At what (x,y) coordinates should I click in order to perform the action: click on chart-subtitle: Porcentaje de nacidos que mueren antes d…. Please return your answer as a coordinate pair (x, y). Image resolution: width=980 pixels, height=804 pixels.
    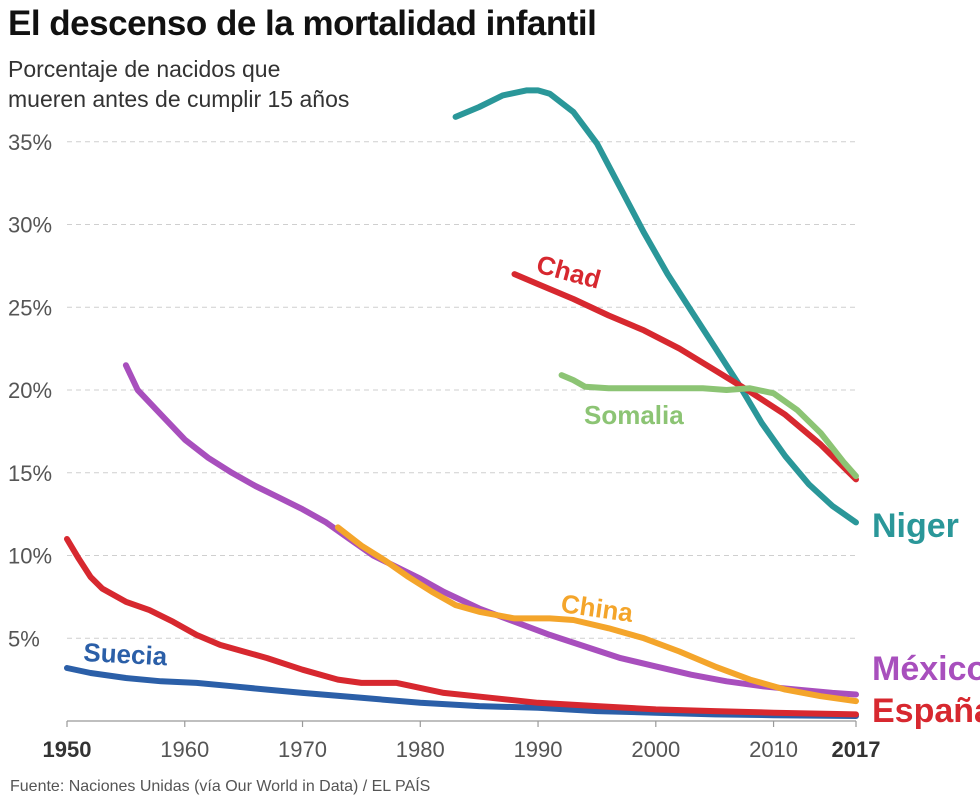
    Looking at the image, I should click on (178, 84).